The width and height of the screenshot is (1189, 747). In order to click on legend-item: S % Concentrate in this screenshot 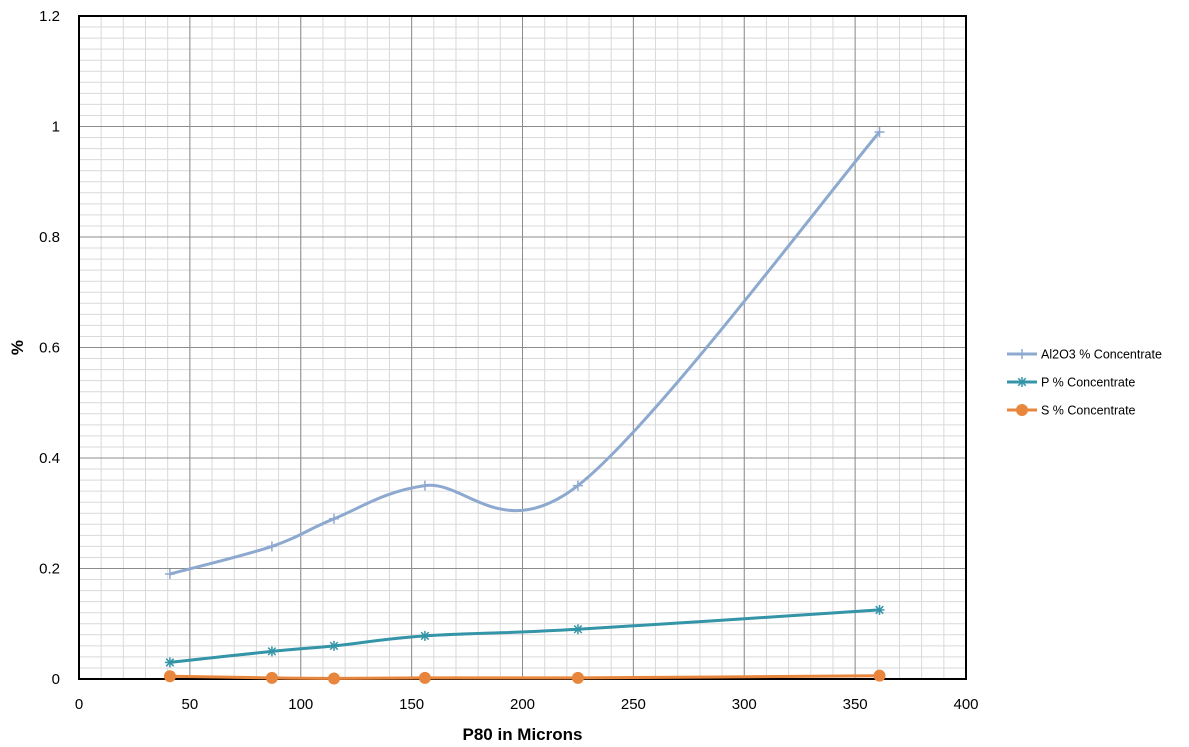, I will do `click(1071, 411)`.